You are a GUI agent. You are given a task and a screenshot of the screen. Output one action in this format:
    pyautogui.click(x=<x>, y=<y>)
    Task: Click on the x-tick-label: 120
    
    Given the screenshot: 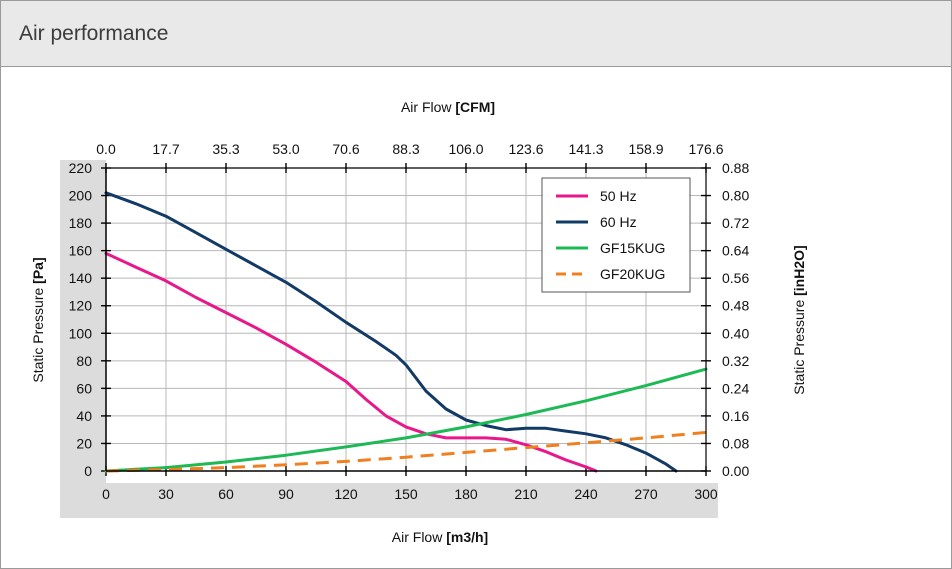 What is the action you would take?
    pyautogui.click(x=346, y=494)
    